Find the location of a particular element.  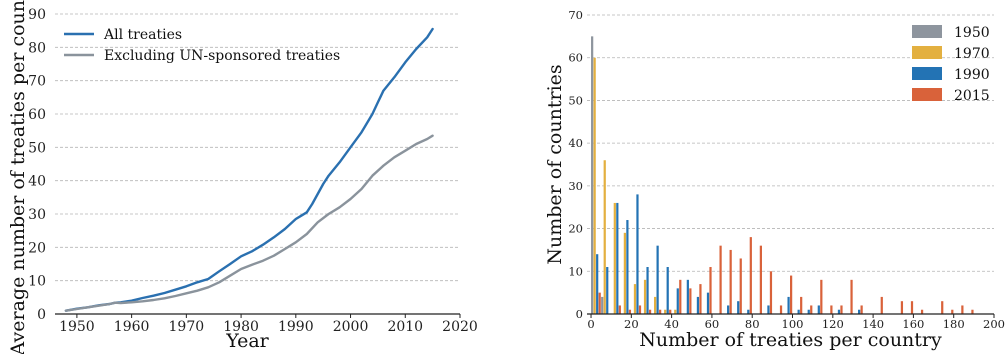

x-tick-label: 2010 is located at coordinates (405, 327).